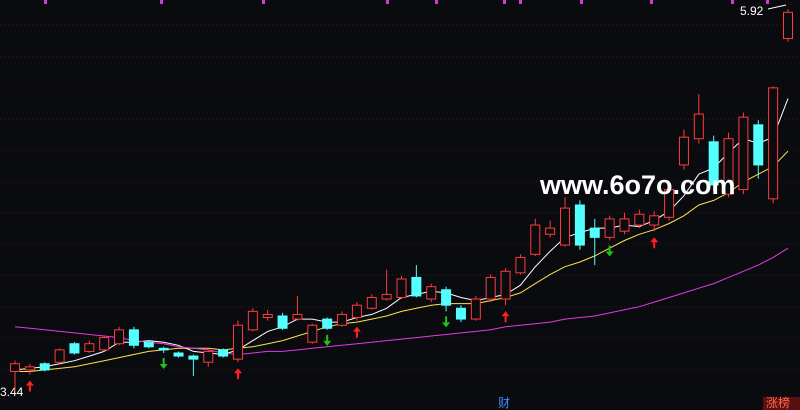 This screenshot has height=410, width=800. I want to click on footer-tag: 涨榜, so click(778, 402).